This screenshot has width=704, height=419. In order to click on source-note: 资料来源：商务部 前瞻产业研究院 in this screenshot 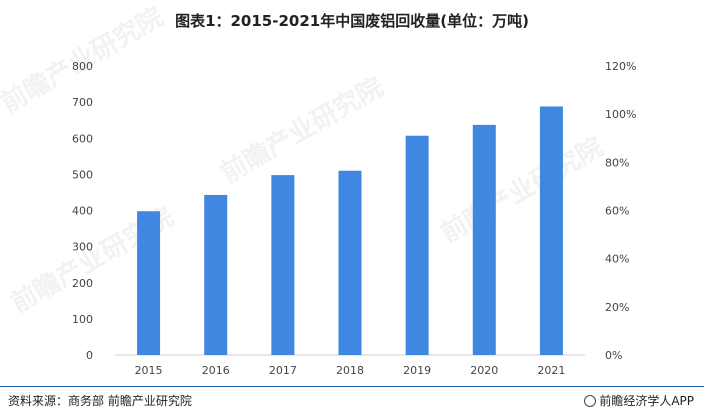, I will do `click(100, 401)`.